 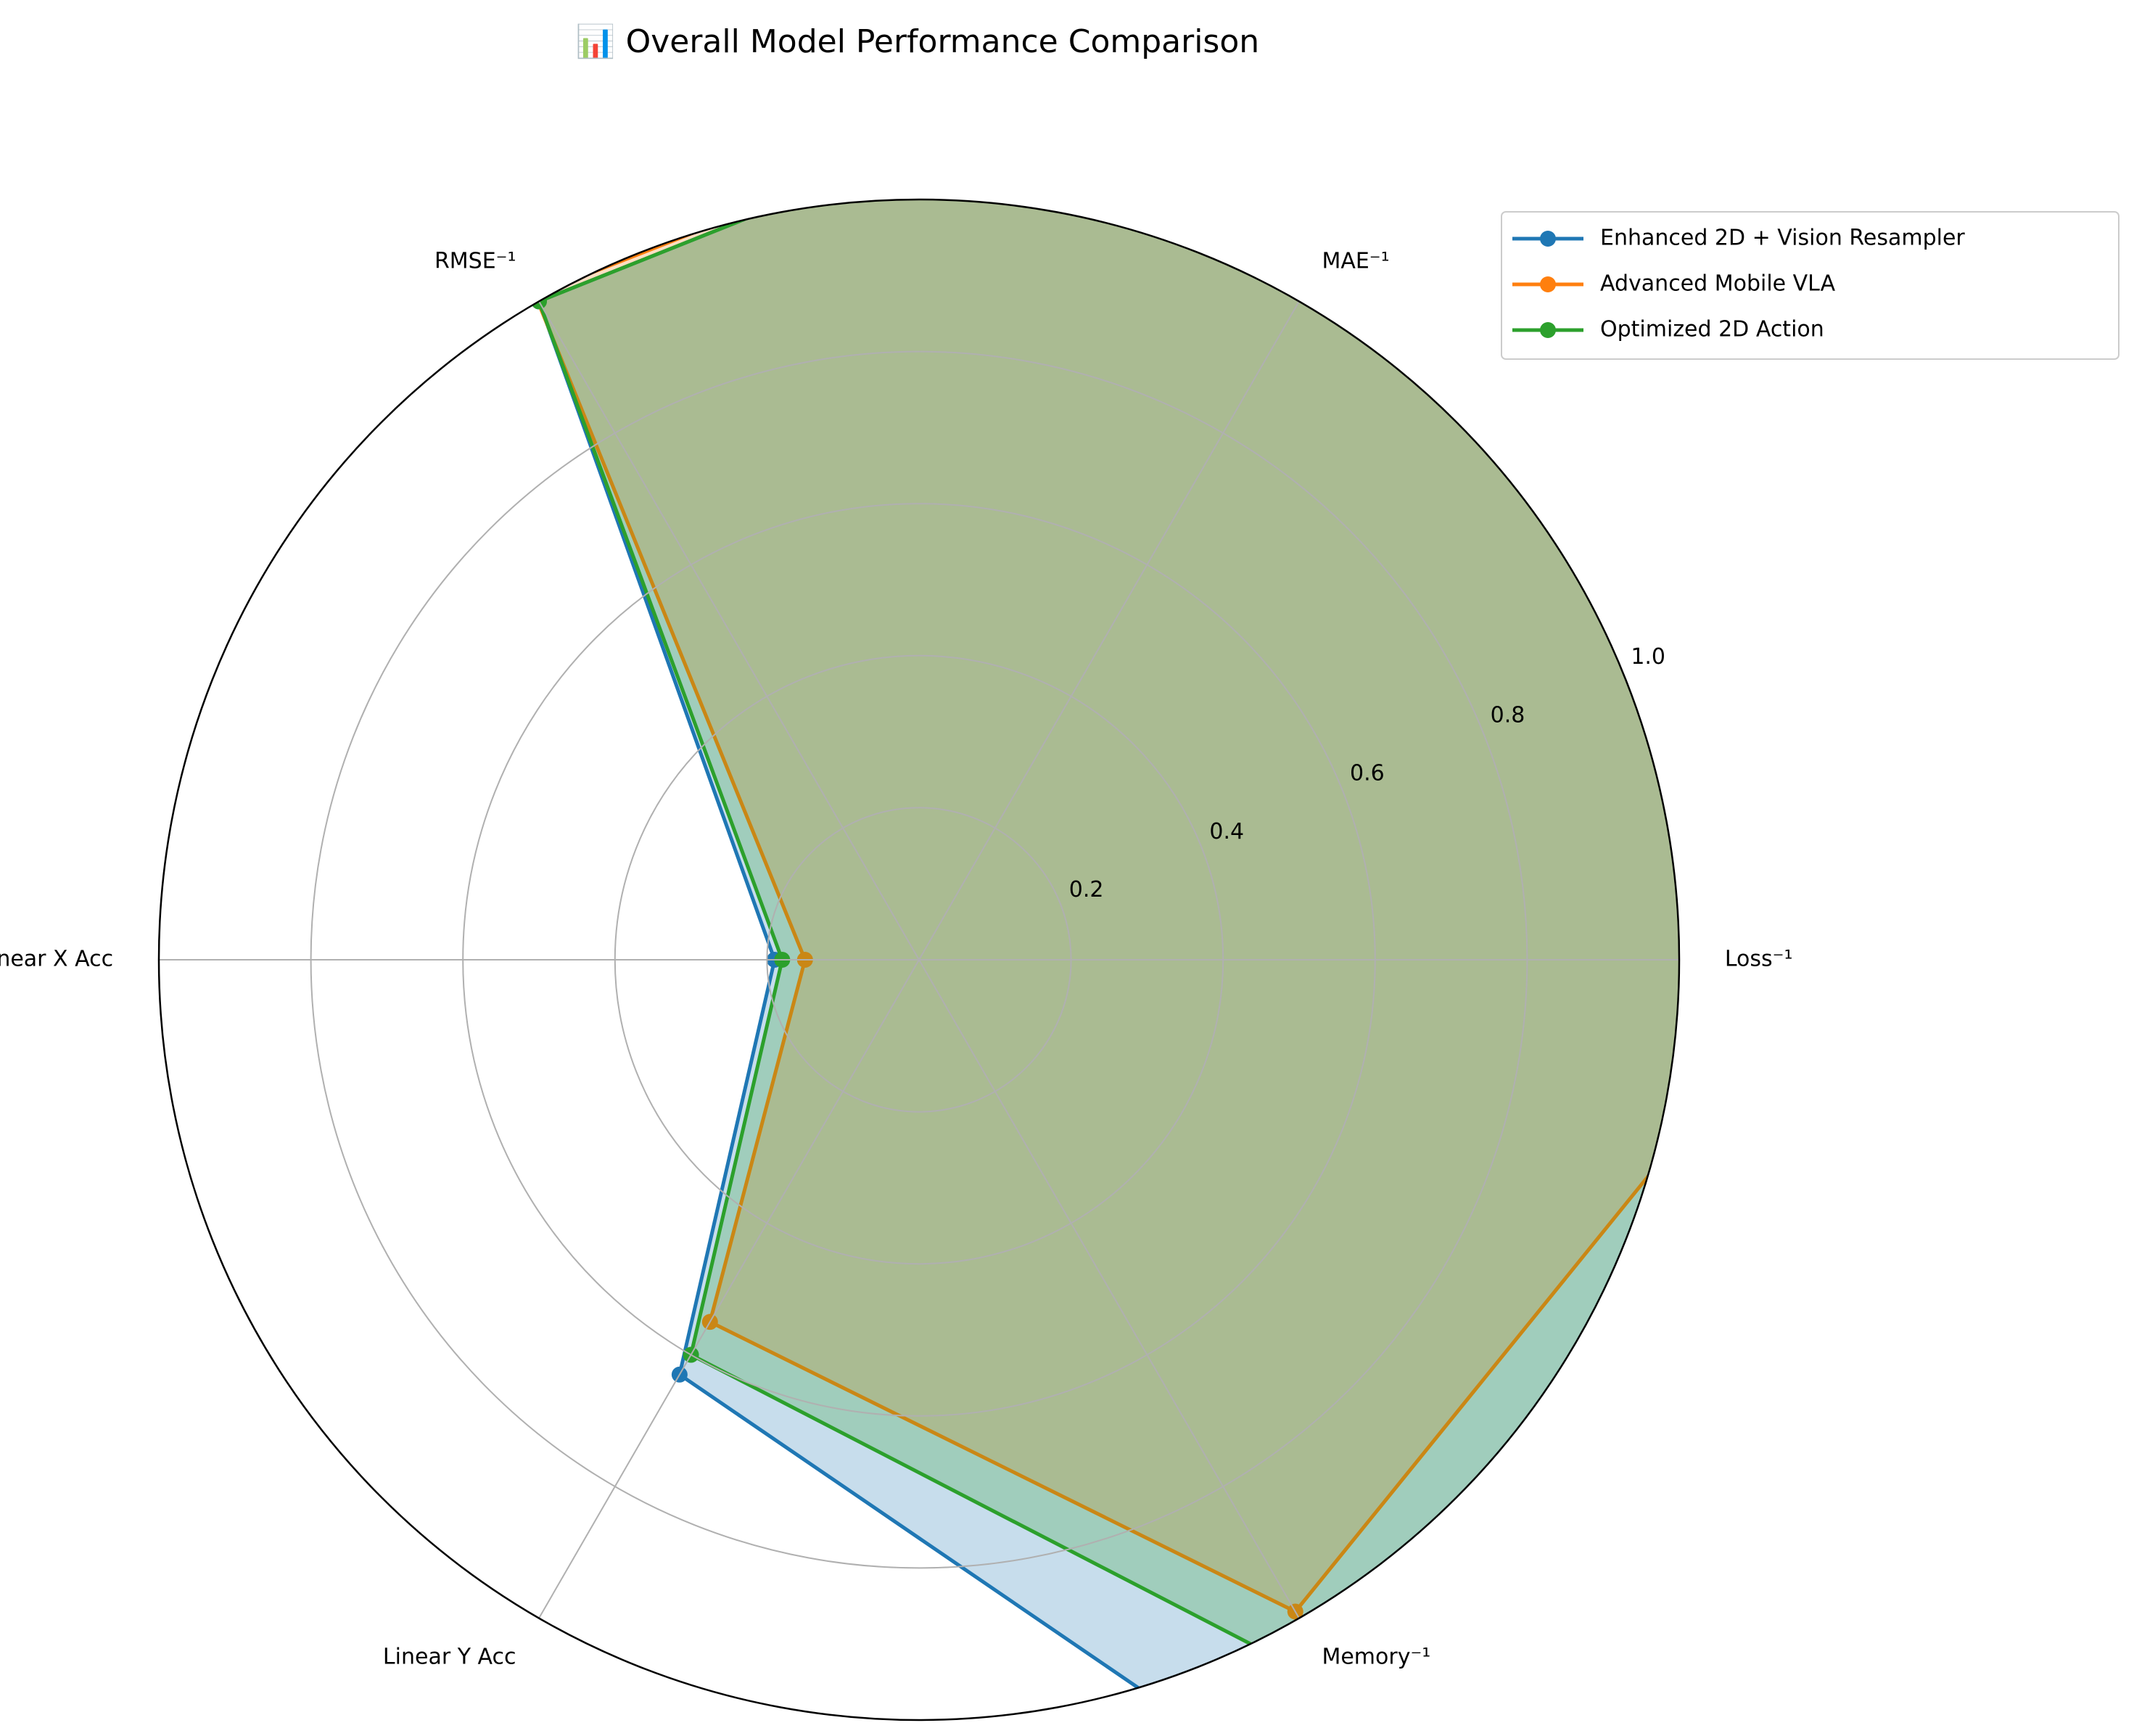 I want to click on r-tick-label: 0.2, so click(x=1086, y=889).